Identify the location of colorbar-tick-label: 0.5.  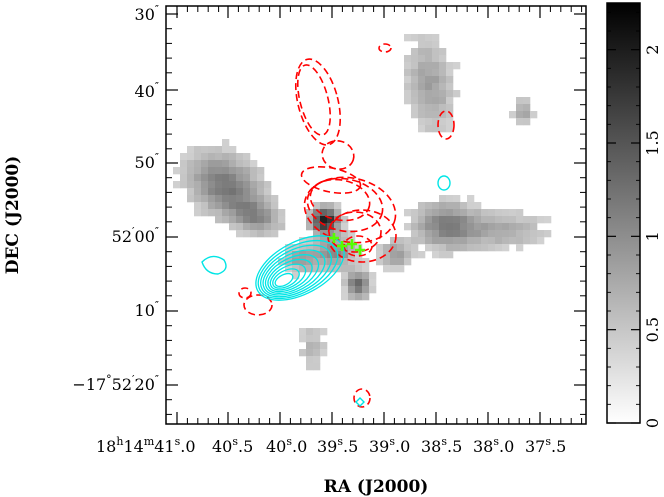
(652, 329).